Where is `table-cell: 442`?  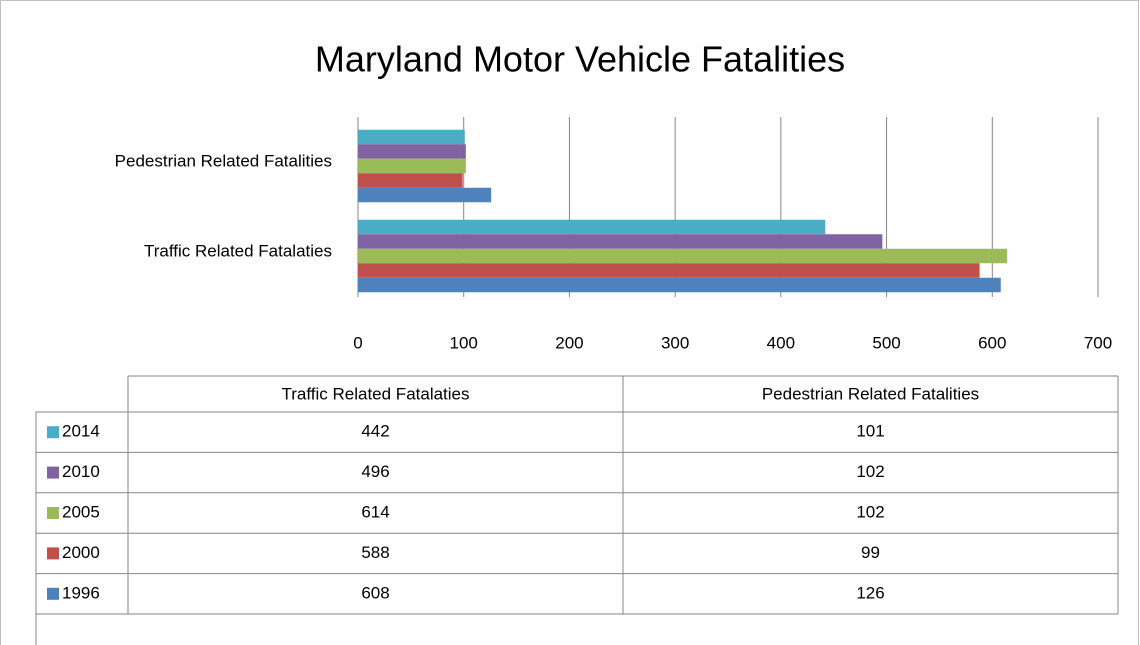 table-cell: 442 is located at coordinates (375, 431).